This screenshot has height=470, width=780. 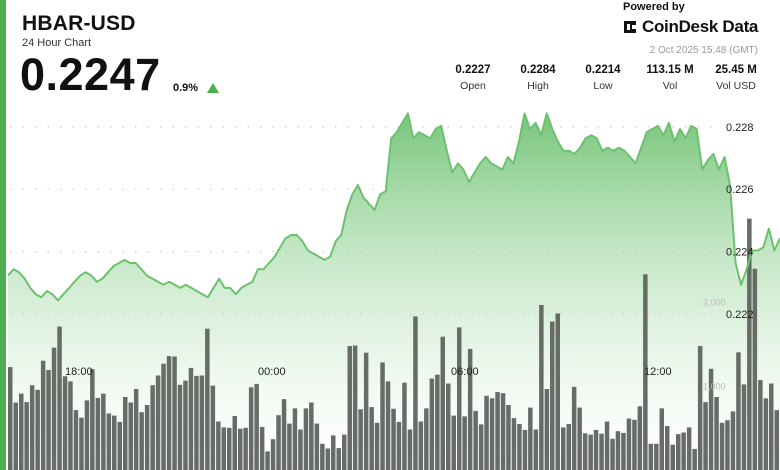 What do you see at coordinates (473, 86) in the screenshot?
I see `stat-open-label: Open` at bounding box center [473, 86].